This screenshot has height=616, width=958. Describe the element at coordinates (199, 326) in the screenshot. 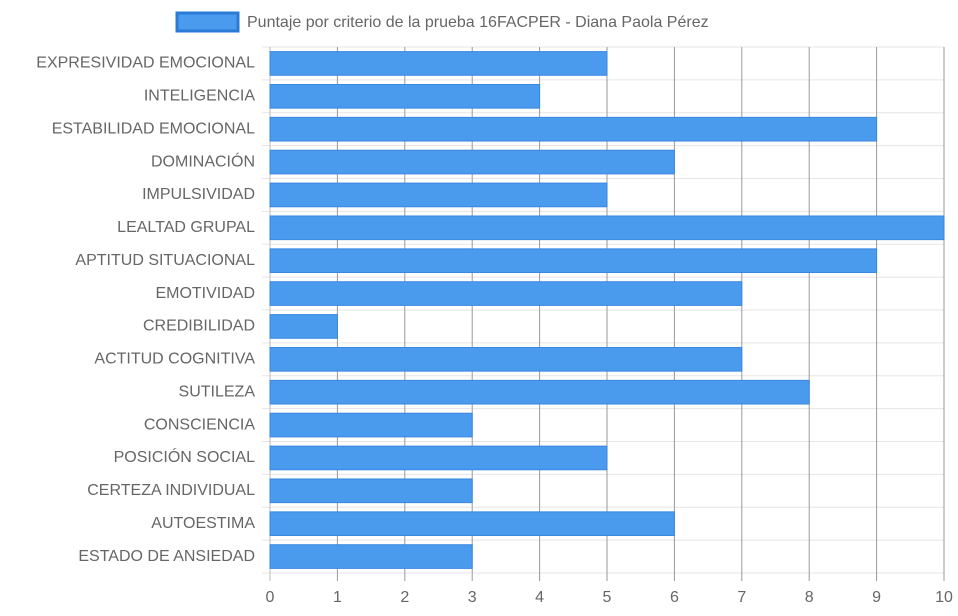

I see `y-tick-label: CREDIBILIDAD` at that location.